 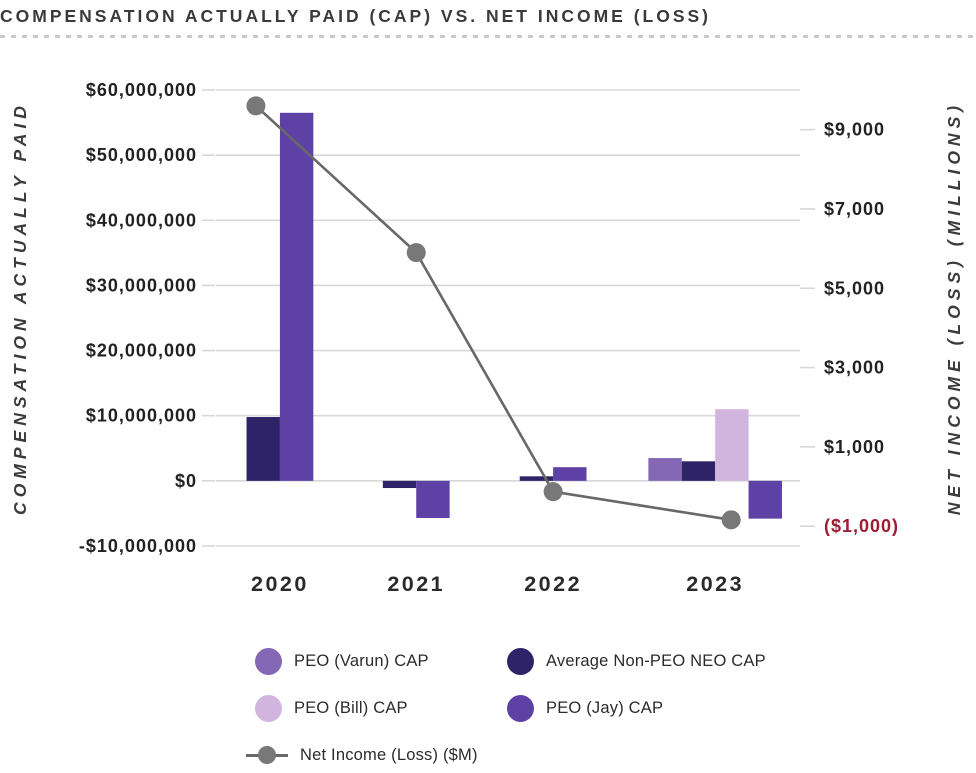 I want to click on right-axis-tick-label: $3,000, so click(x=854, y=368).